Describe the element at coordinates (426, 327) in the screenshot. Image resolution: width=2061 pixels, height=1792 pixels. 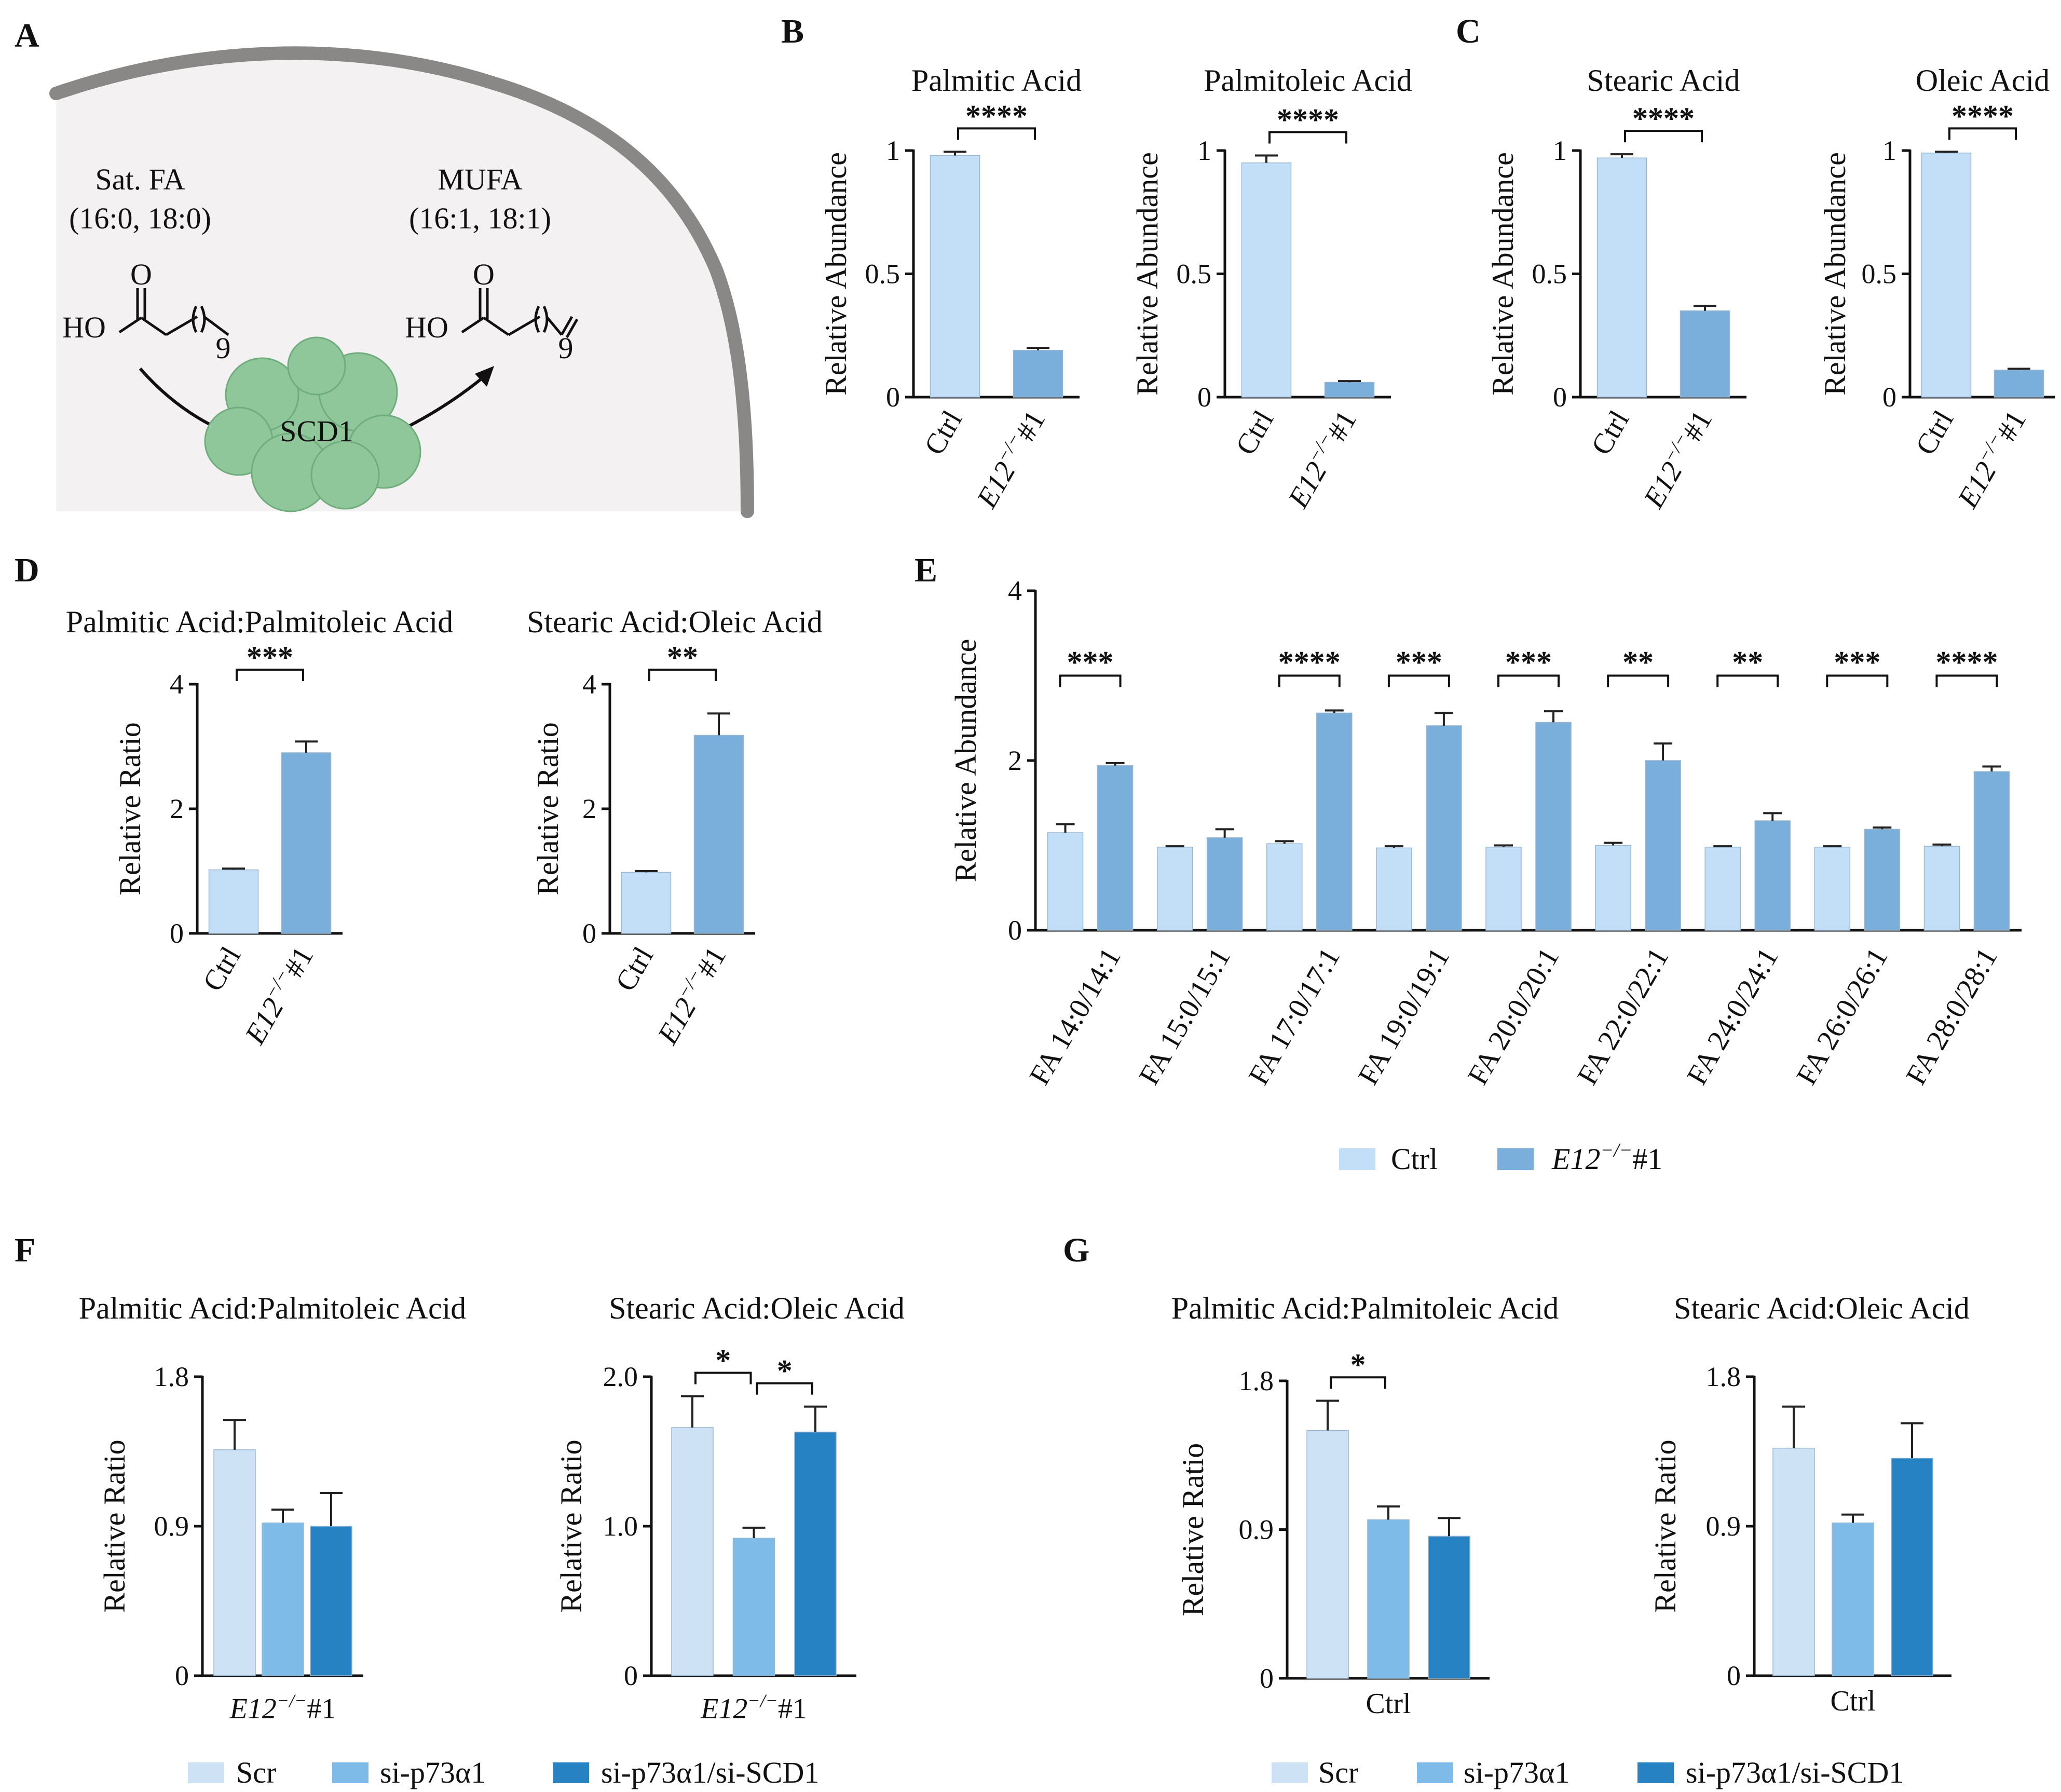
I see `mufa-hydroxyl: HO` at that location.